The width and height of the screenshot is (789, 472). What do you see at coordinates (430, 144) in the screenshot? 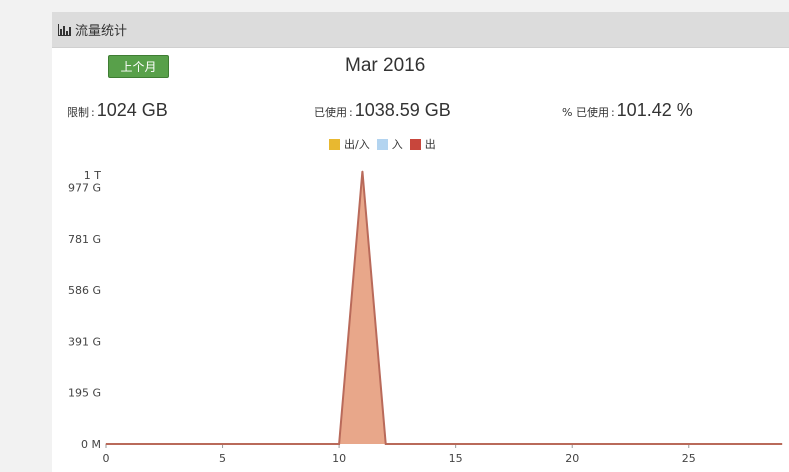
I see `legend-label-out: 出` at bounding box center [430, 144].